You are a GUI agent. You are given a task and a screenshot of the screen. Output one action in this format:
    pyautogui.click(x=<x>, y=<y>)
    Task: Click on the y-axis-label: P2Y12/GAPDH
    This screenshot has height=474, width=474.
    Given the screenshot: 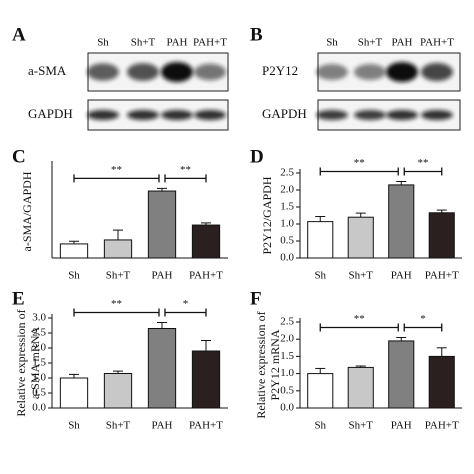 What is the action you would take?
    pyautogui.click(x=267, y=215)
    